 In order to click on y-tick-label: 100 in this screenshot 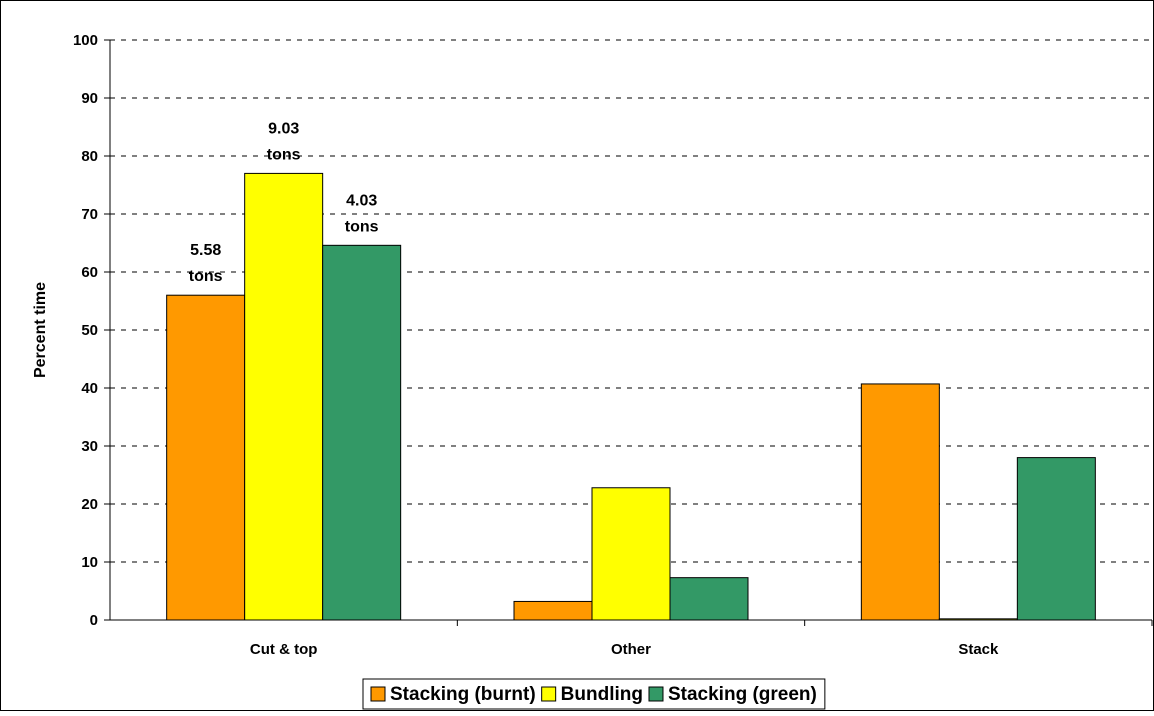, I will do `click(85, 40)`.